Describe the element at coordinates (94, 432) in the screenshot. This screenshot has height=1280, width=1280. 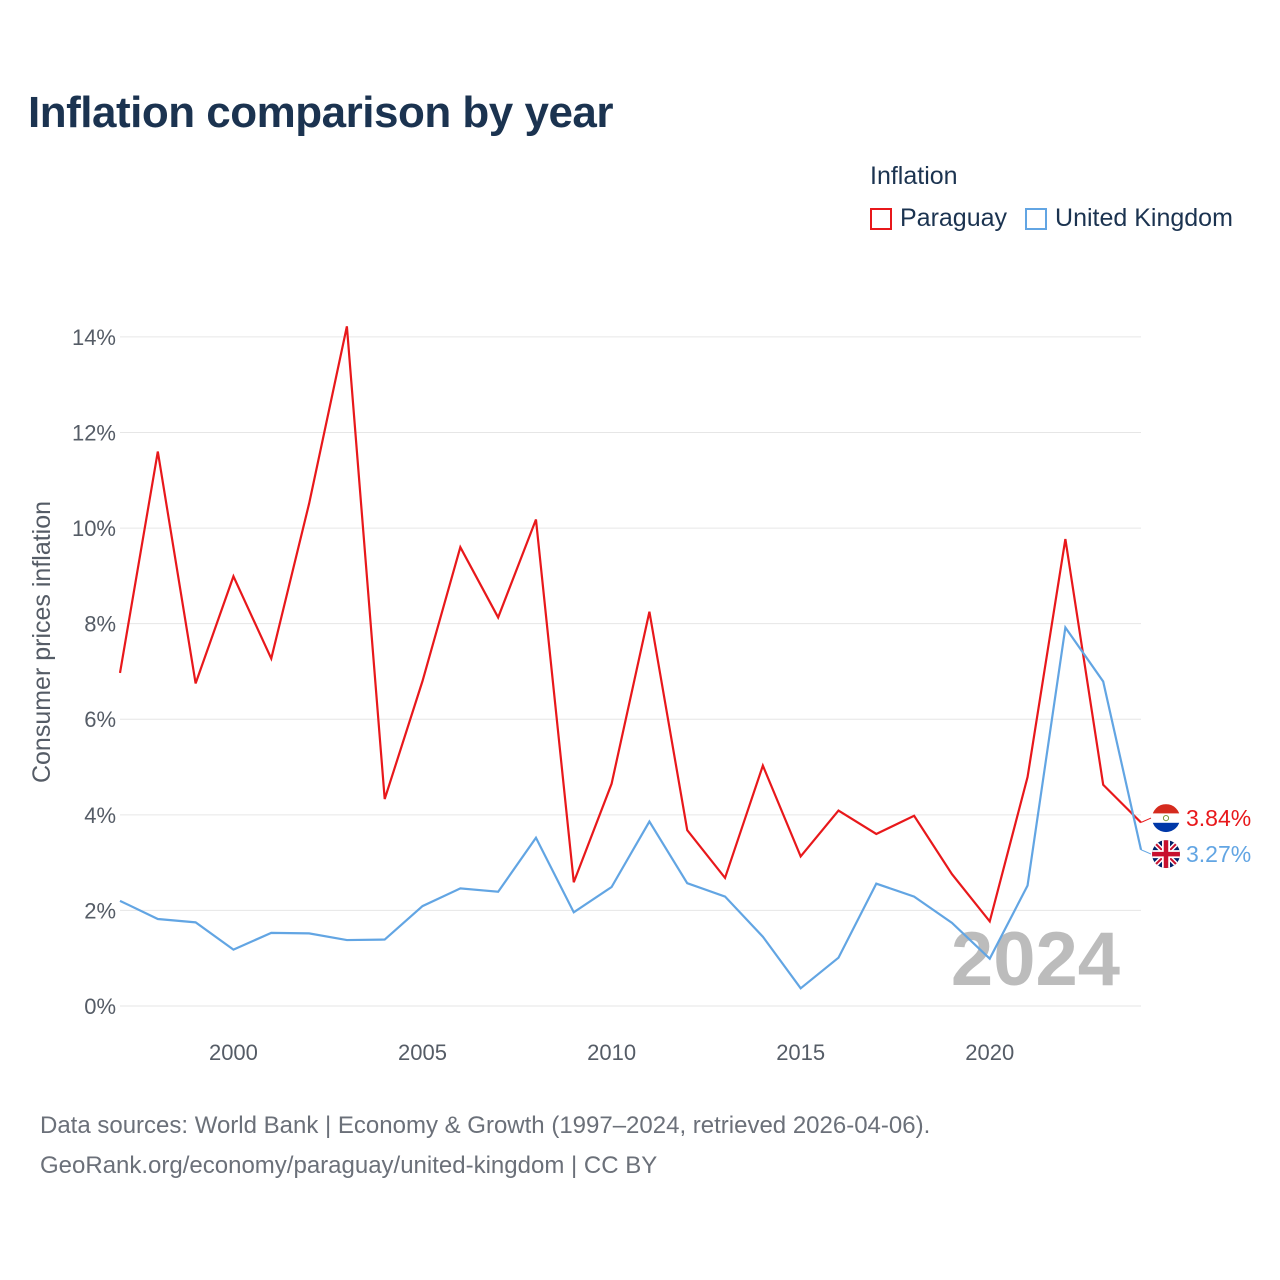
I see `y-tick-label: 12%` at that location.